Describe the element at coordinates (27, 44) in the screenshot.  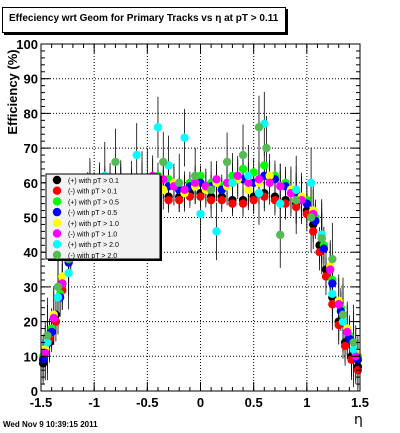
I see `y-tick-label: 100` at that location.